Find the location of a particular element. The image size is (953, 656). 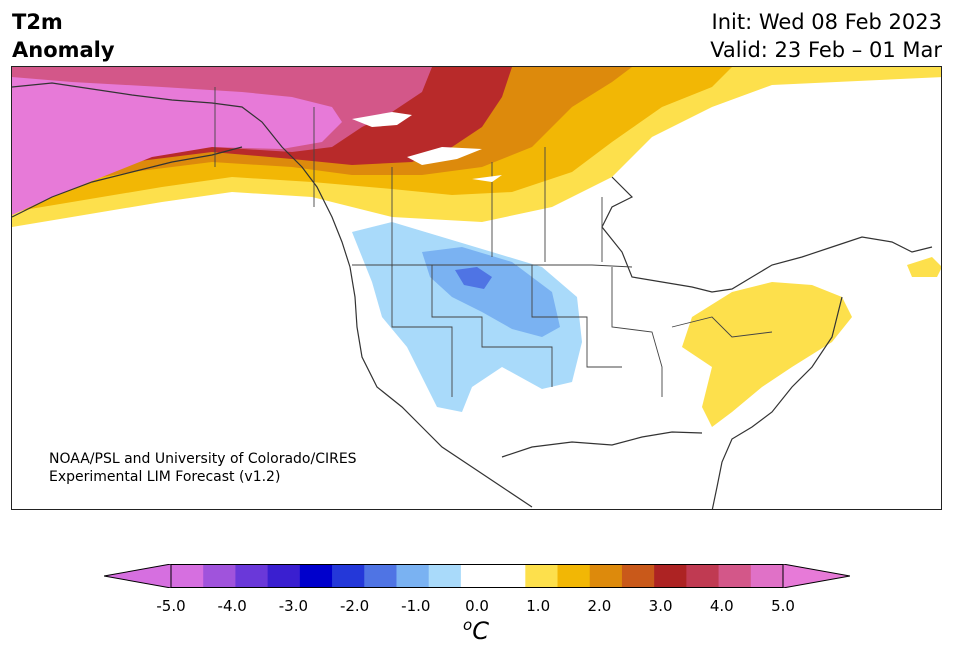

colorbar-tick-label: -1.0 is located at coordinates (416, 606).